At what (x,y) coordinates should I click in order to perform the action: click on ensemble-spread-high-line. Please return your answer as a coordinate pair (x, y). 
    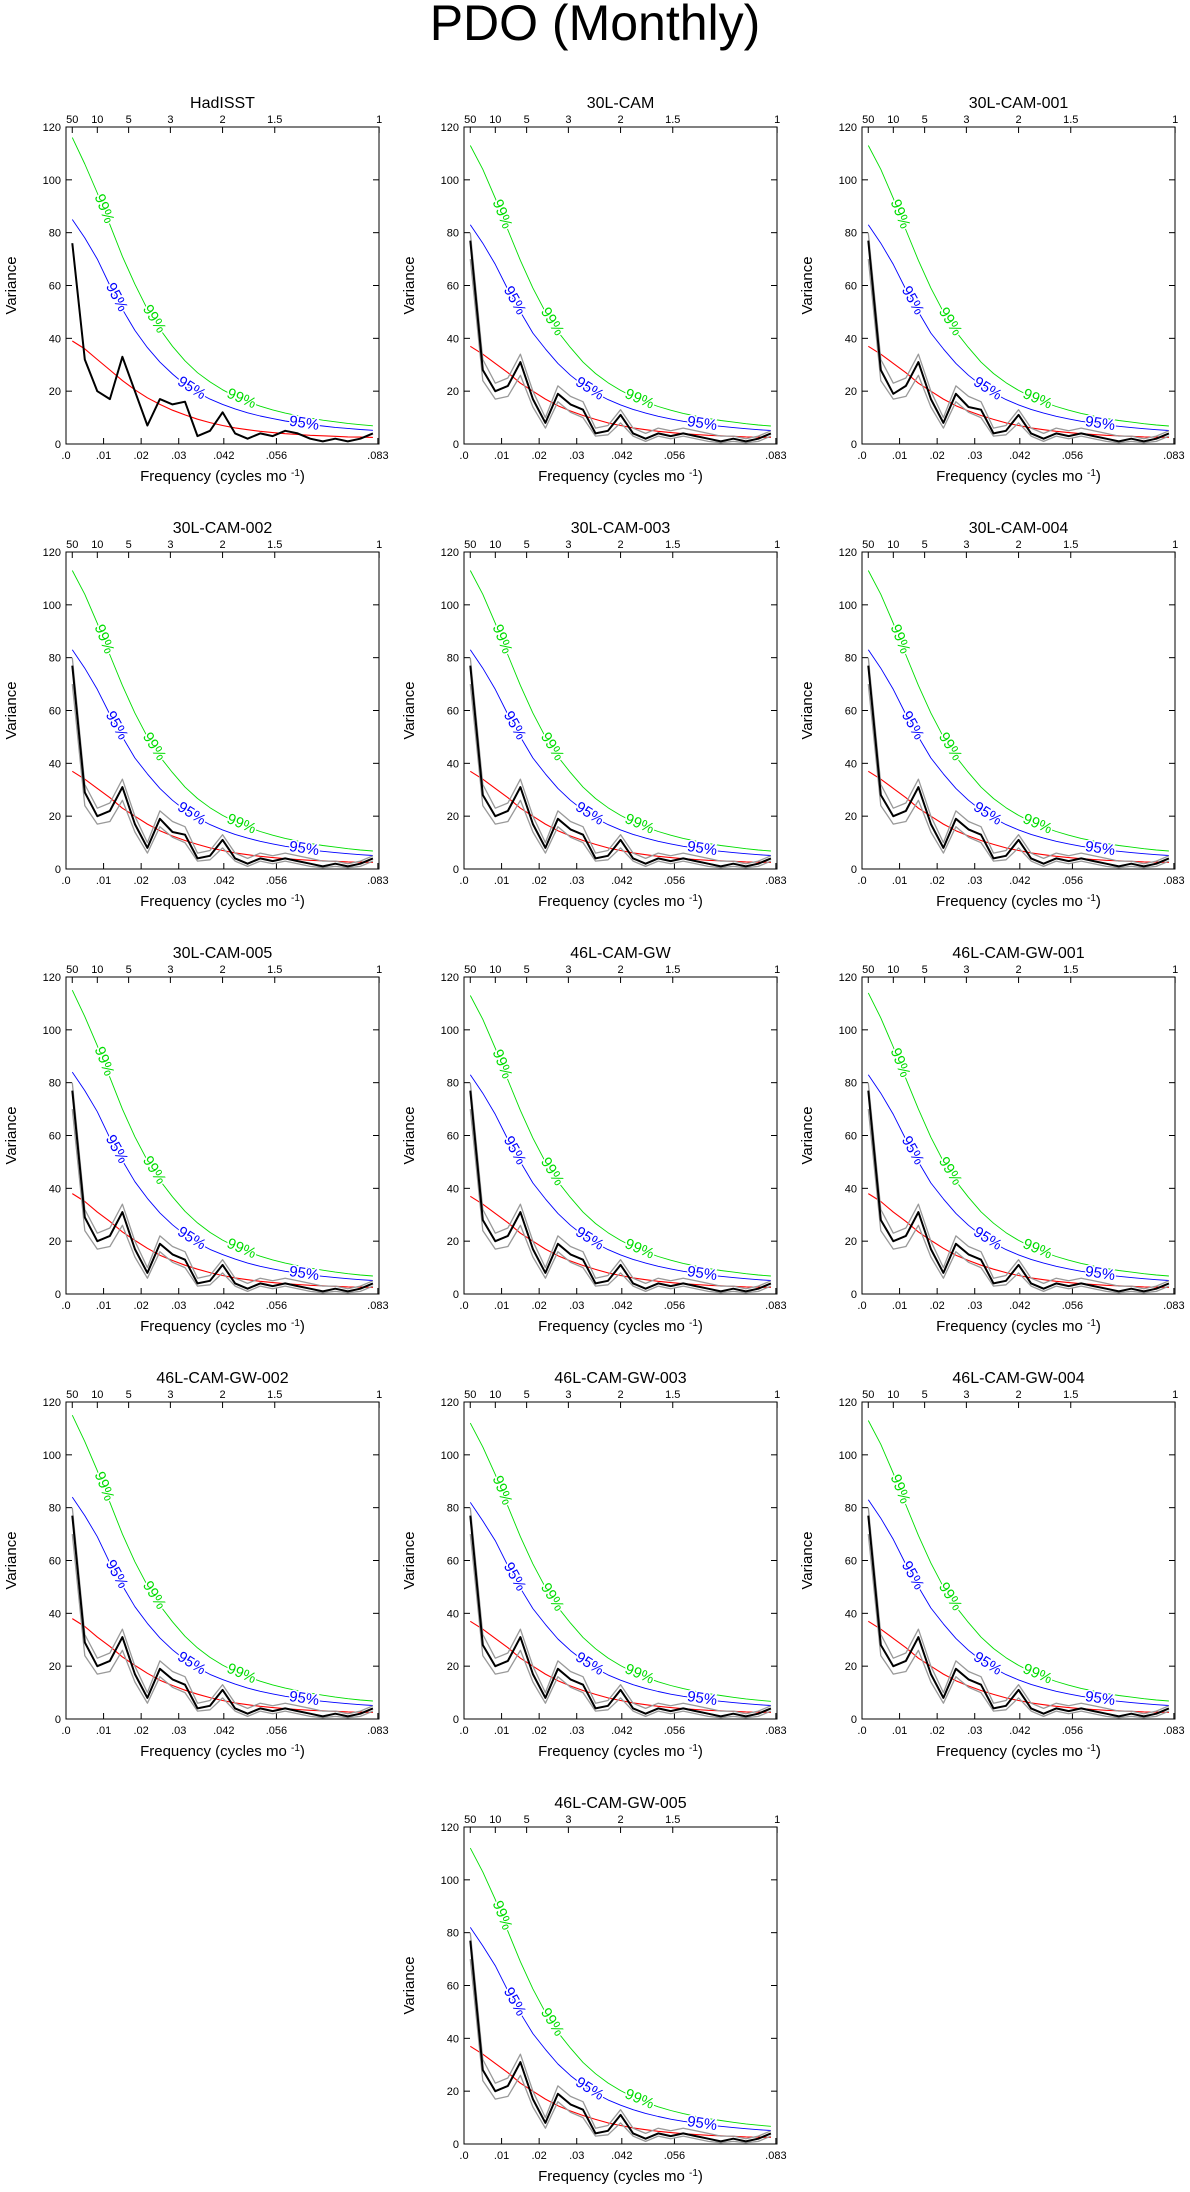
    Looking at the image, I should click on (620, 1611).